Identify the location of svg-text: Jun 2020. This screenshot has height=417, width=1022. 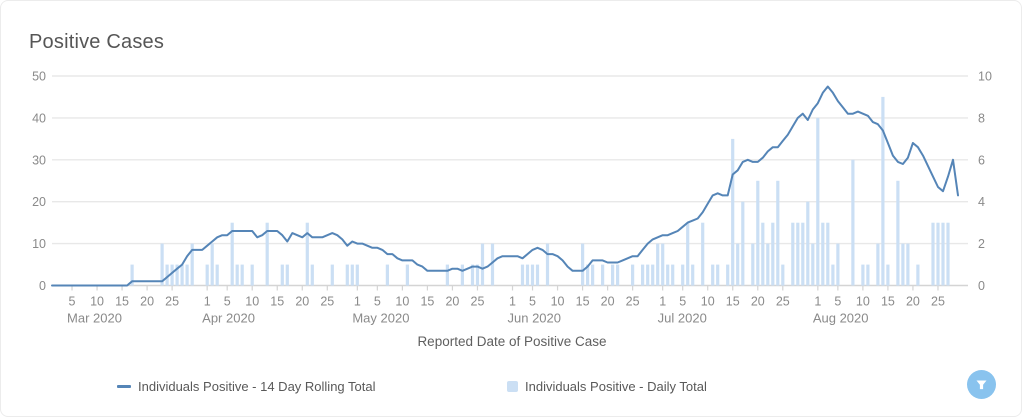
(535, 318).